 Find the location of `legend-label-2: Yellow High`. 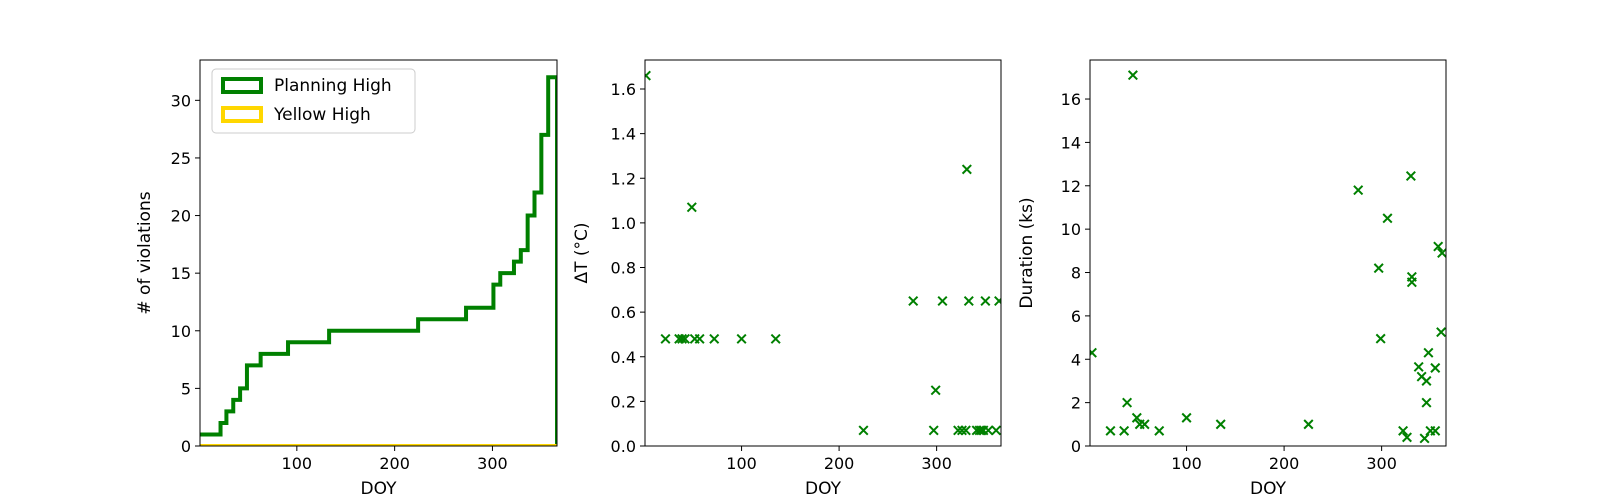

legend-label-2: Yellow High is located at coordinates (322, 115).